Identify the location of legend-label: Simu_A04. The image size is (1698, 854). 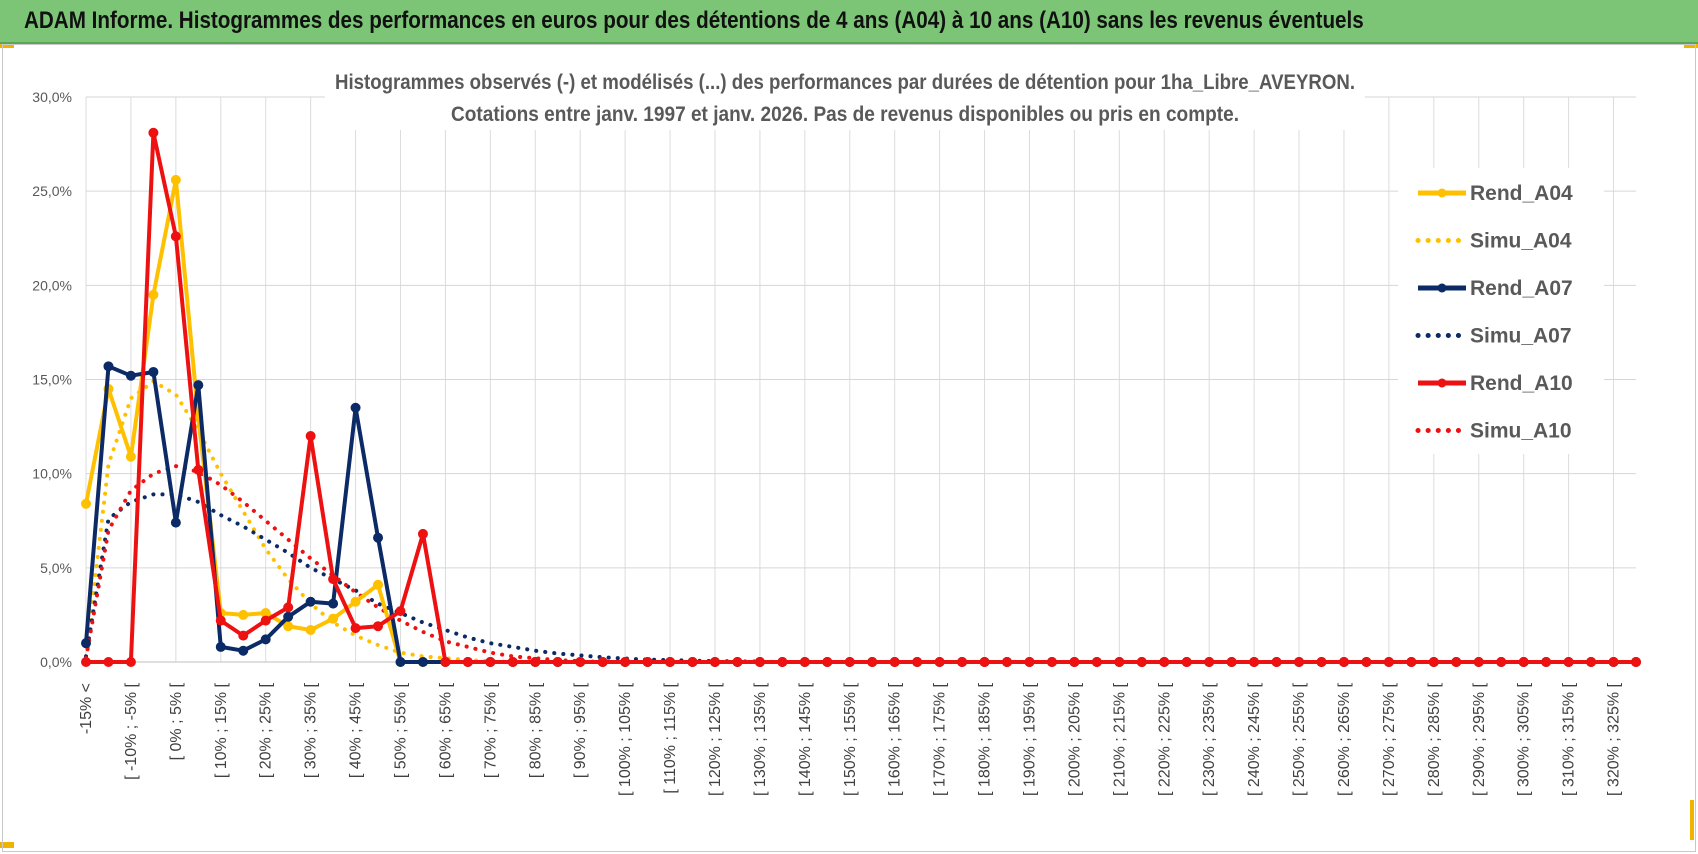
(1521, 241).